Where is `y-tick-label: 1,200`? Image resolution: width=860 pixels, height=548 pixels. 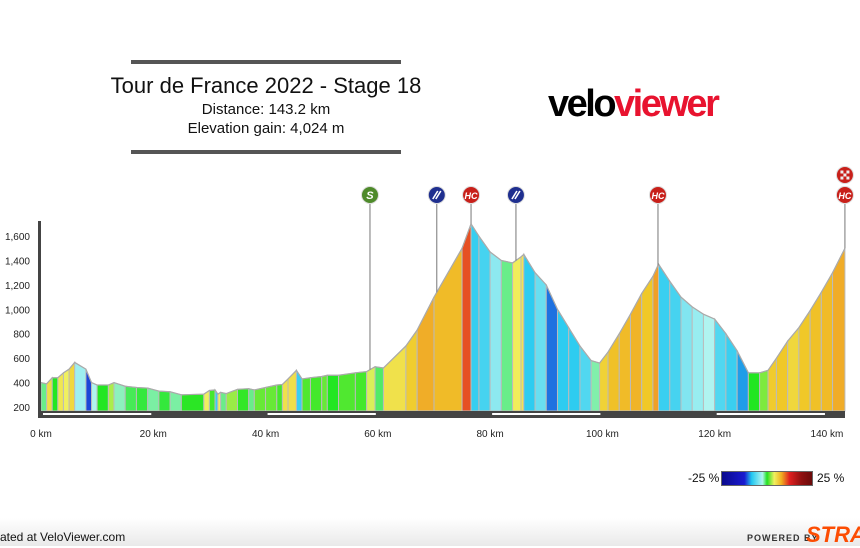
y-tick-label: 1,200 is located at coordinates (17, 286).